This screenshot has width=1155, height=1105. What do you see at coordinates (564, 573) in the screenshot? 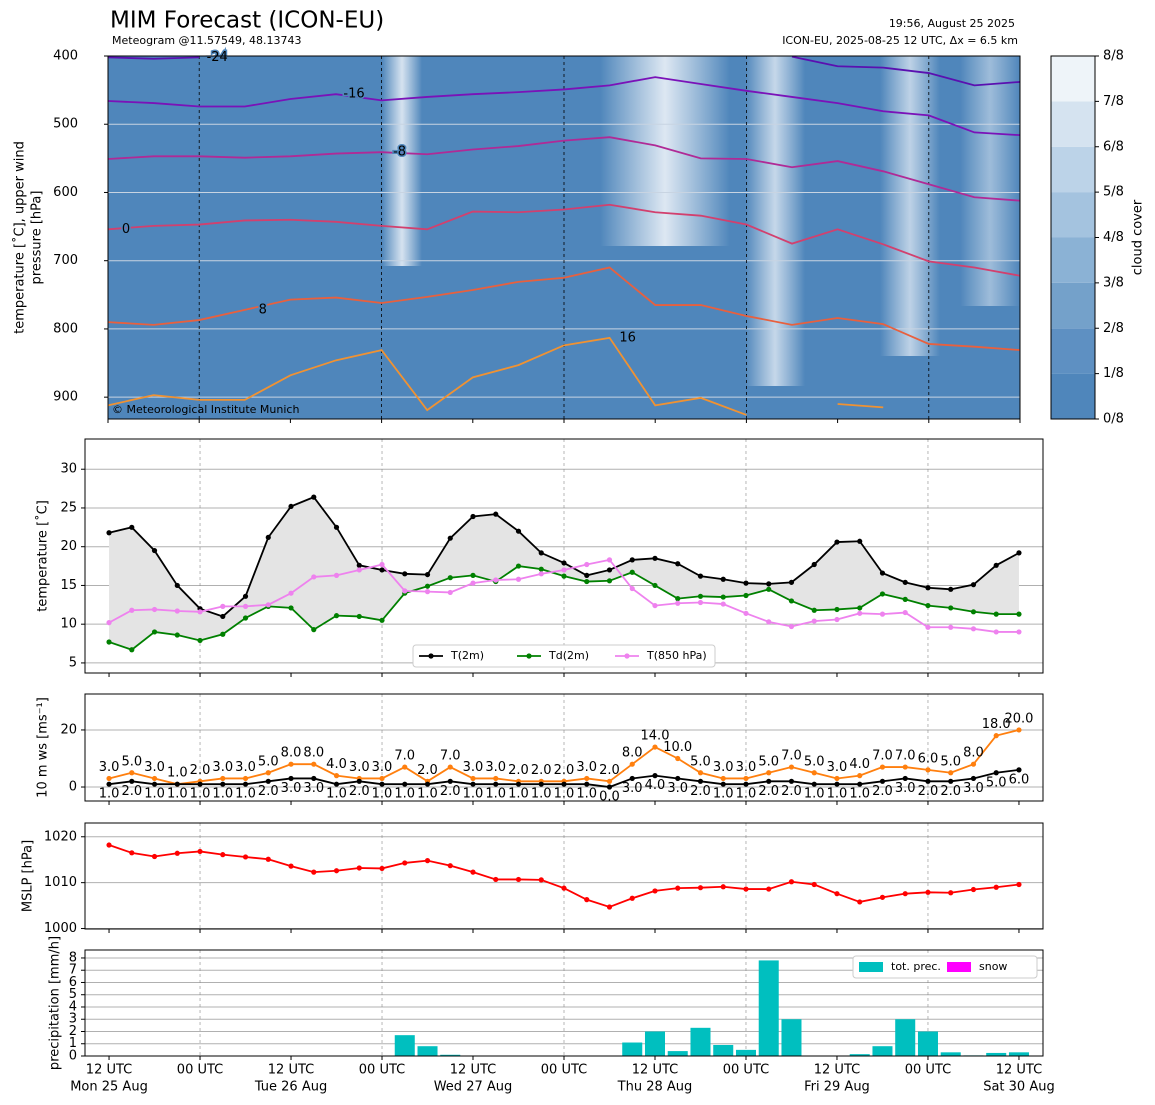
I see `fill-between` at bounding box center [564, 573].